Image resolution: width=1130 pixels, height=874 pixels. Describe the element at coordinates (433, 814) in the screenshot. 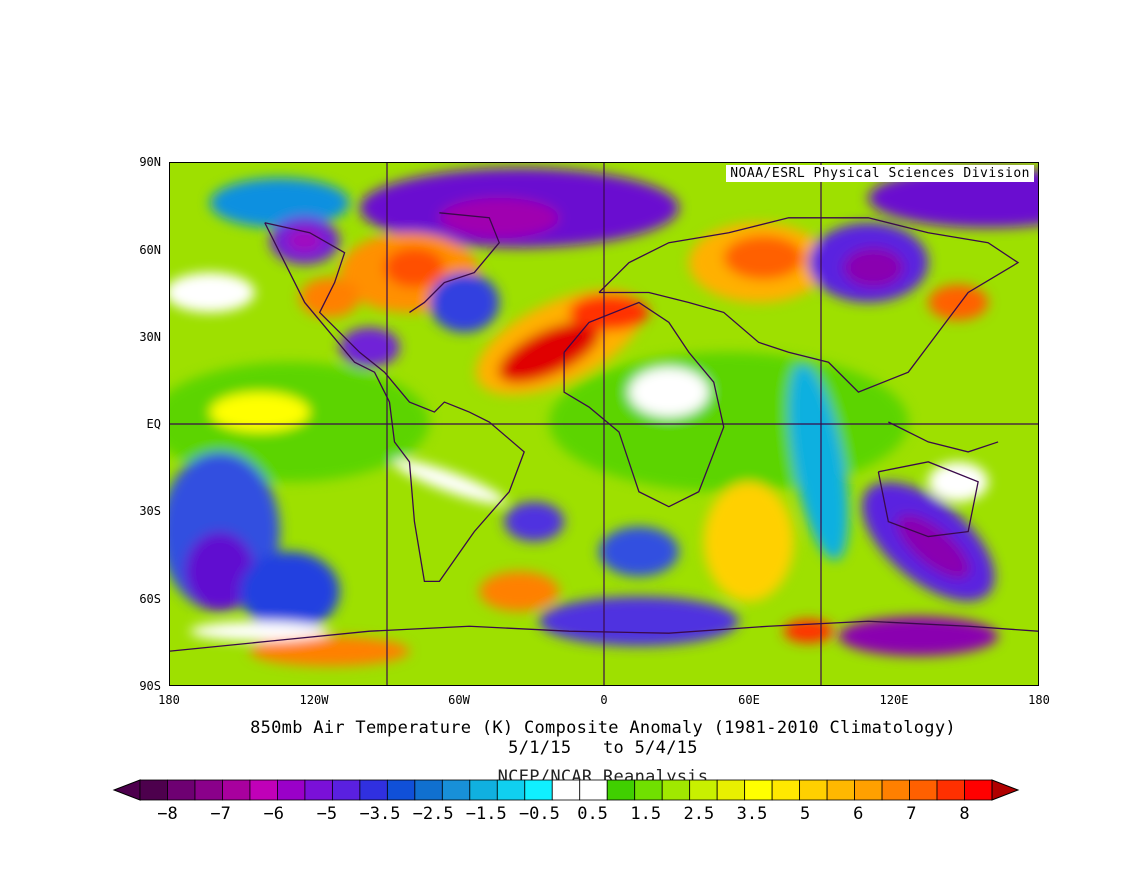

I see `colorbar-tick-label: −2.5` at that location.